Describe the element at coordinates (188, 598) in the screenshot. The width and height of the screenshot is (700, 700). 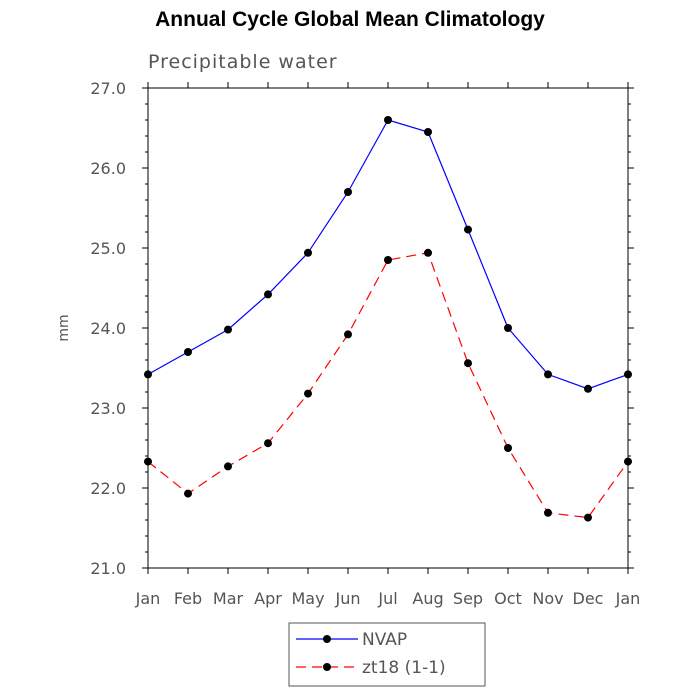
I see `x-tick-label: Feb` at that location.